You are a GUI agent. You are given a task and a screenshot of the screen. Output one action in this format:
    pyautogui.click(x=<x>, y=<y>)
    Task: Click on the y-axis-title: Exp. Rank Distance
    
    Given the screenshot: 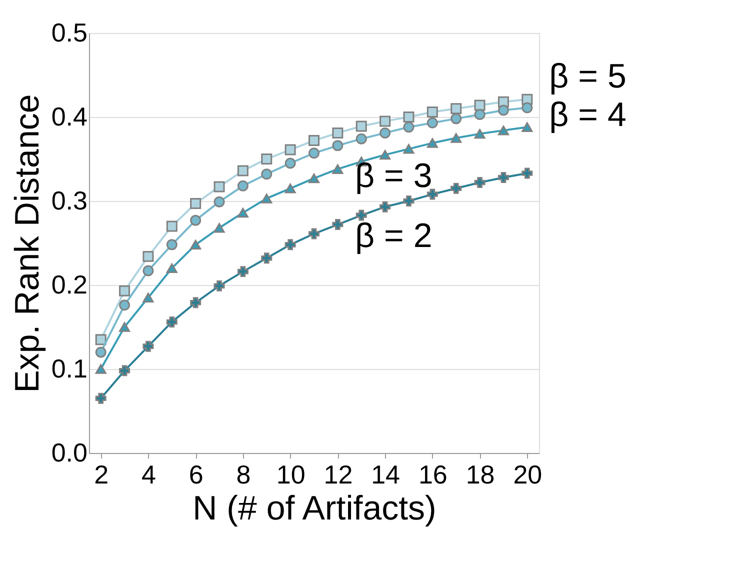 What is the action you would take?
    pyautogui.click(x=27, y=243)
    